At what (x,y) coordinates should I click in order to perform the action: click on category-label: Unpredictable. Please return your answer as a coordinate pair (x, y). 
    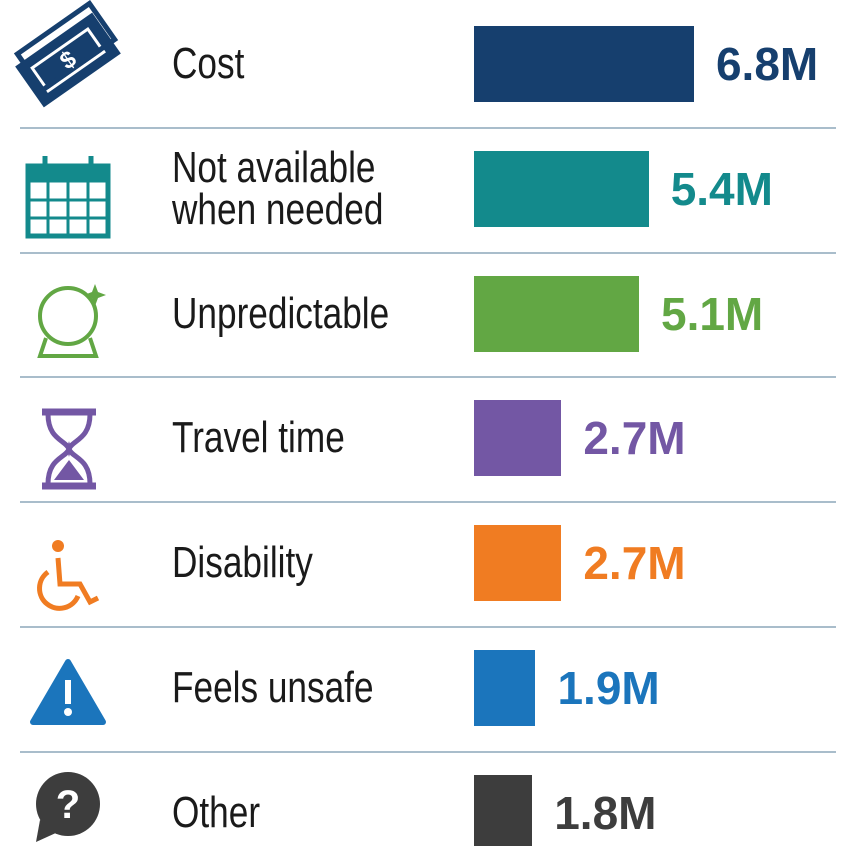
    Looking at the image, I should click on (281, 313).